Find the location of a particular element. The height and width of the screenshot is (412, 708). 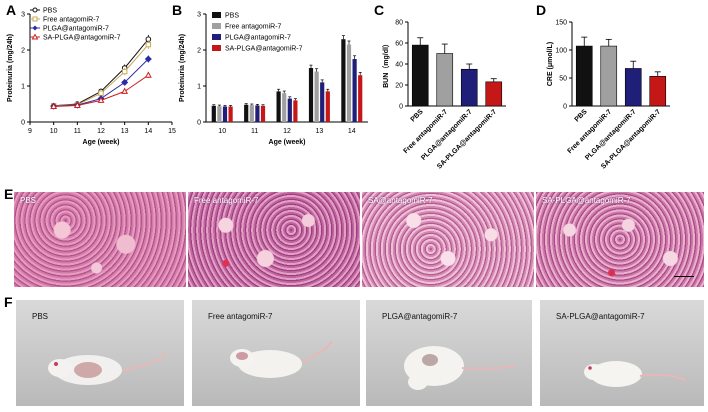

photo-label-sa-plga: SA-PLGA@antagomiR-7 is located at coordinates (600, 316).